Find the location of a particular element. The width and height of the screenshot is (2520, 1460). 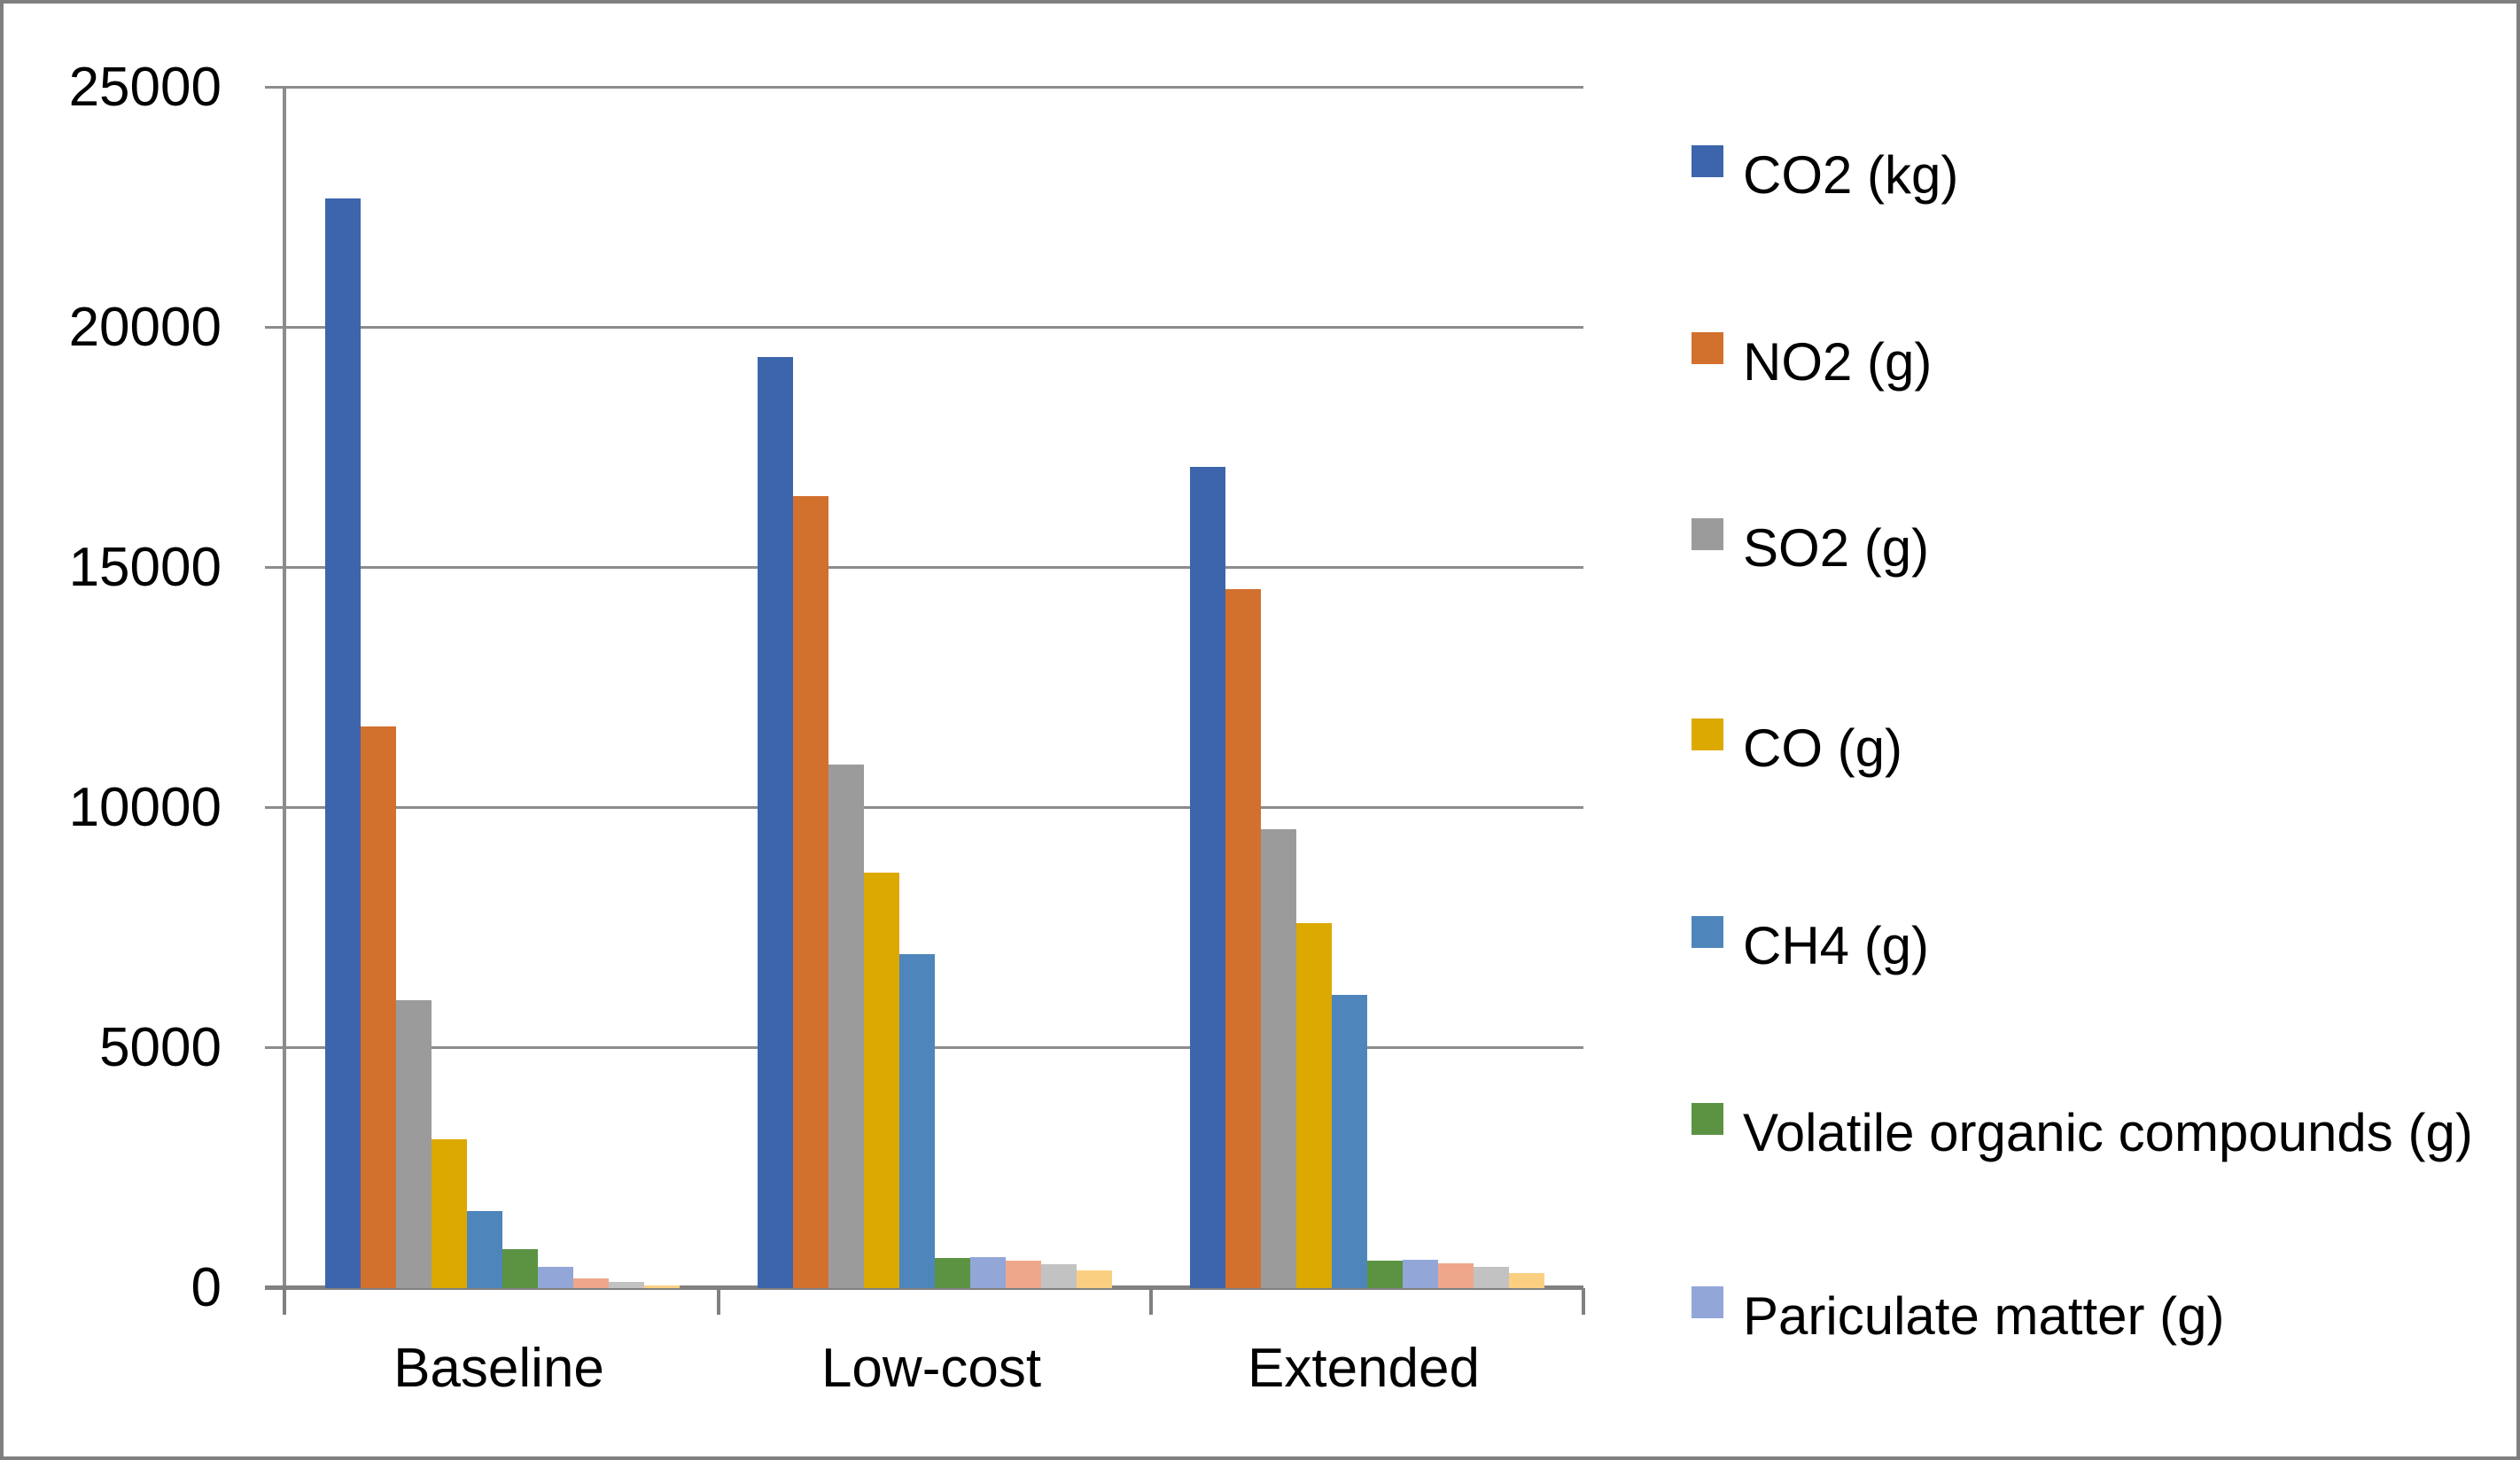

y-tick-label-0: 0 is located at coordinates (206, 1288).